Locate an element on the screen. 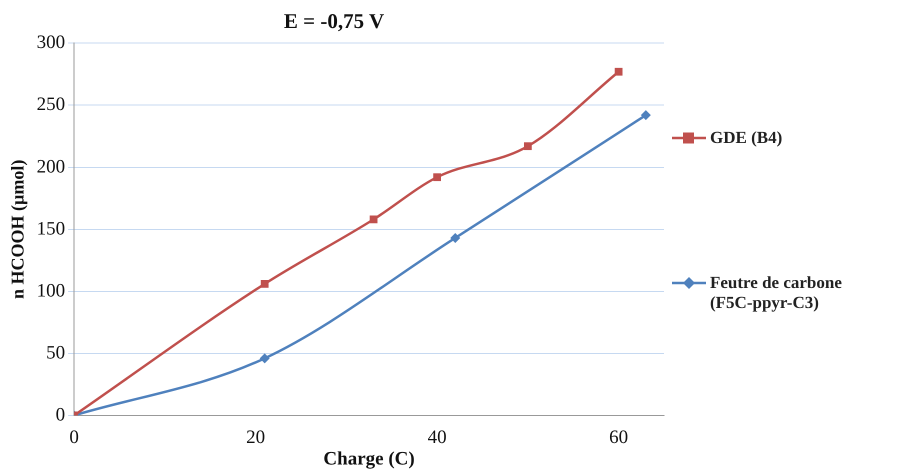 This screenshot has width=900, height=475. x-tick-label: 40 is located at coordinates (437, 437).